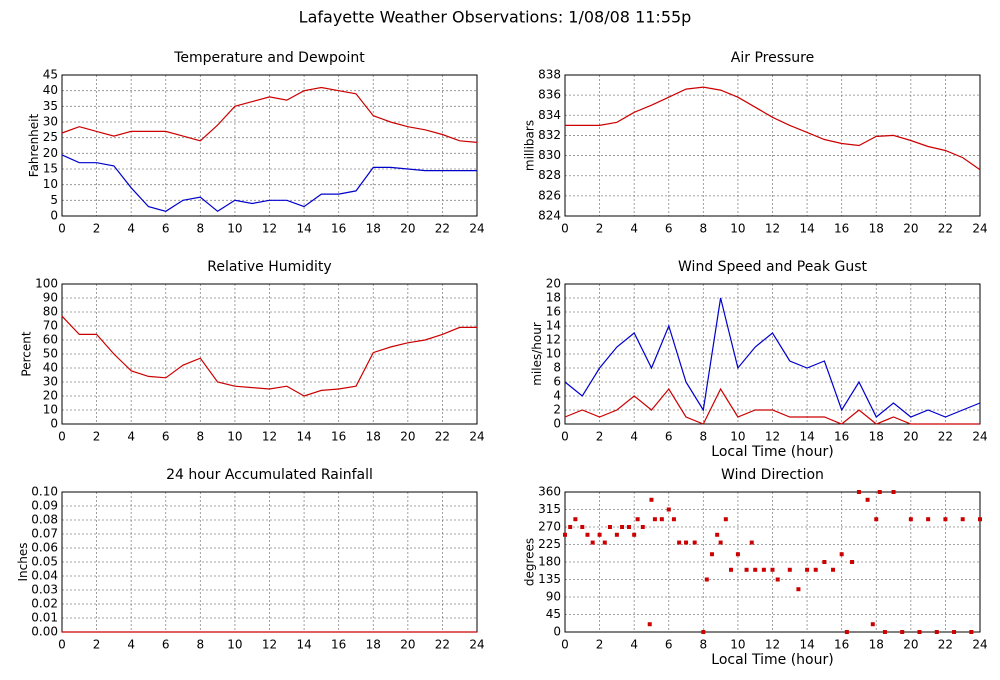 The image size is (1000, 680). Describe the element at coordinates (269, 58) in the screenshot. I see `panel-title: Temperature and Dewpoint` at that location.